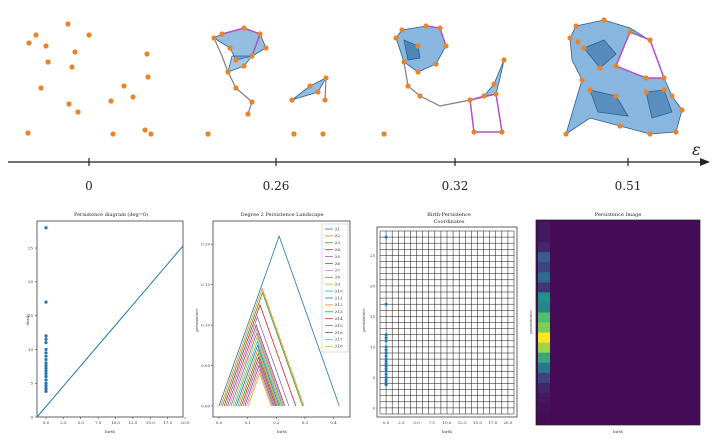  I want to click on diagram-y-tick-label: 25, so click(31, 247).